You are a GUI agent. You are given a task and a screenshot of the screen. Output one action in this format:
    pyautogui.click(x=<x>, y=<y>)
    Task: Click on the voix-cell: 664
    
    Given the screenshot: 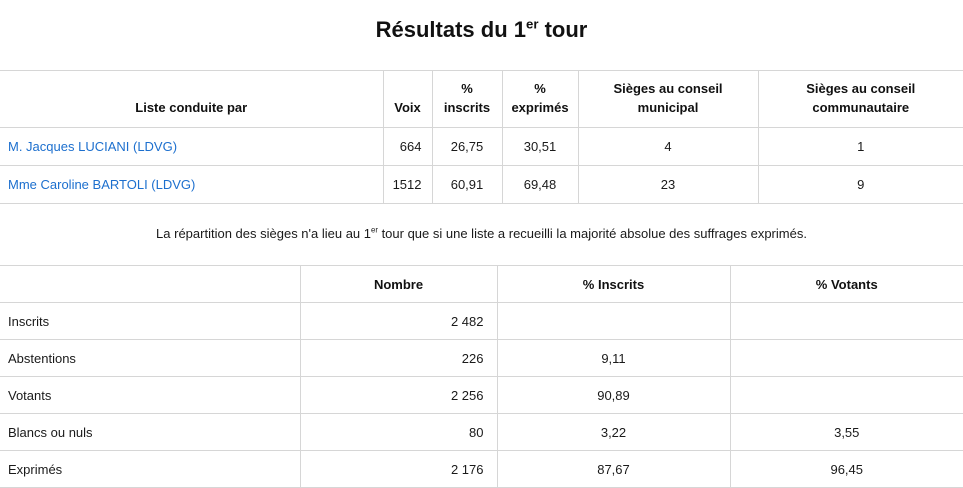 What is the action you would take?
    pyautogui.click(x=407, y=146)
    